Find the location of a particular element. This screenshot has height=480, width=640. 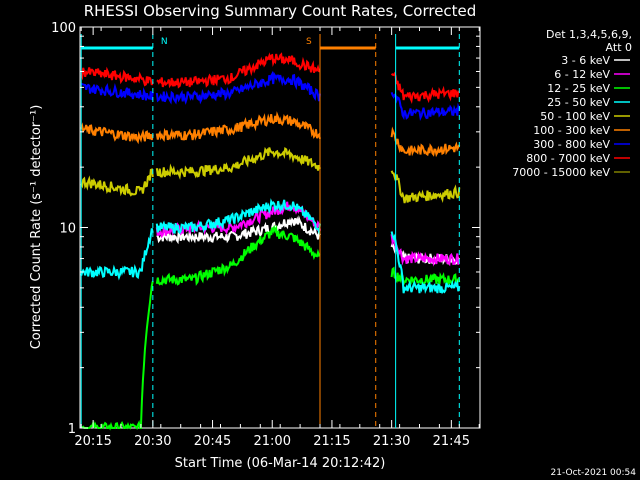

legend-entry-label: 3 - 6 keV is located at coordinates (585, 60).